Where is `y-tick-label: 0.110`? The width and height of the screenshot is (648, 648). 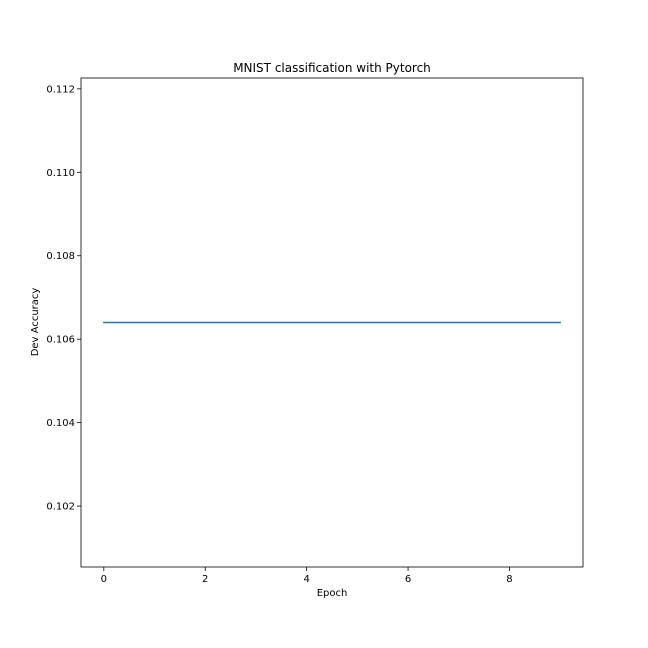 y-tick-label: 0.110 is located at coordinates (60, 173).